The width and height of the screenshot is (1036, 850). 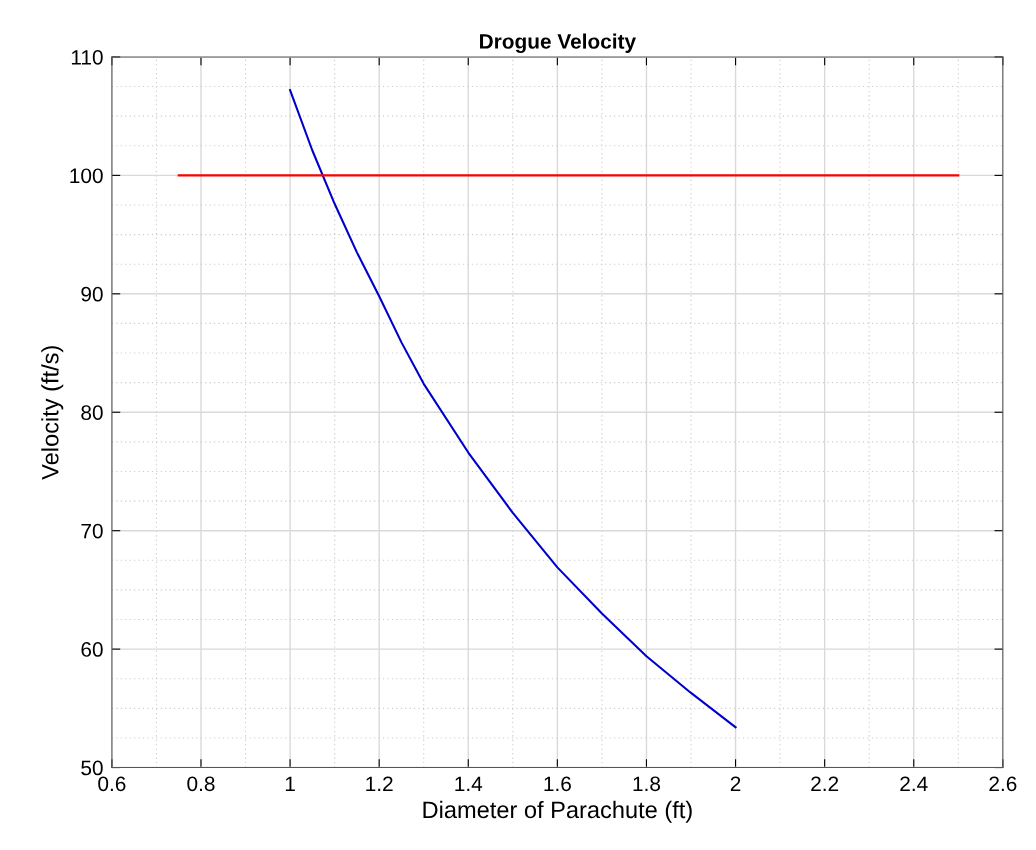 I want to click on y-tick-label: 50, so click(x=92, y=768).